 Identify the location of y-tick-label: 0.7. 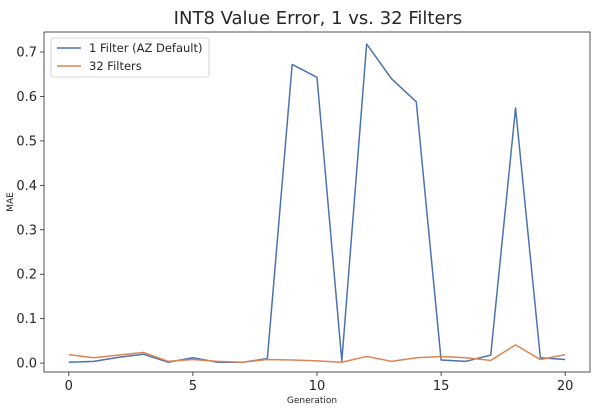
(26, 53).